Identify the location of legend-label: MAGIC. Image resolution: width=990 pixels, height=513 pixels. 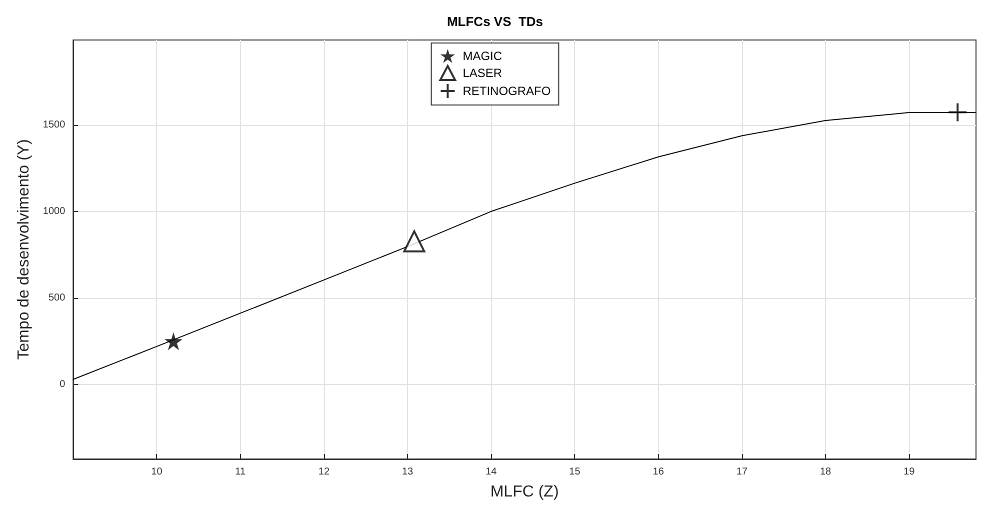
(482, 56).